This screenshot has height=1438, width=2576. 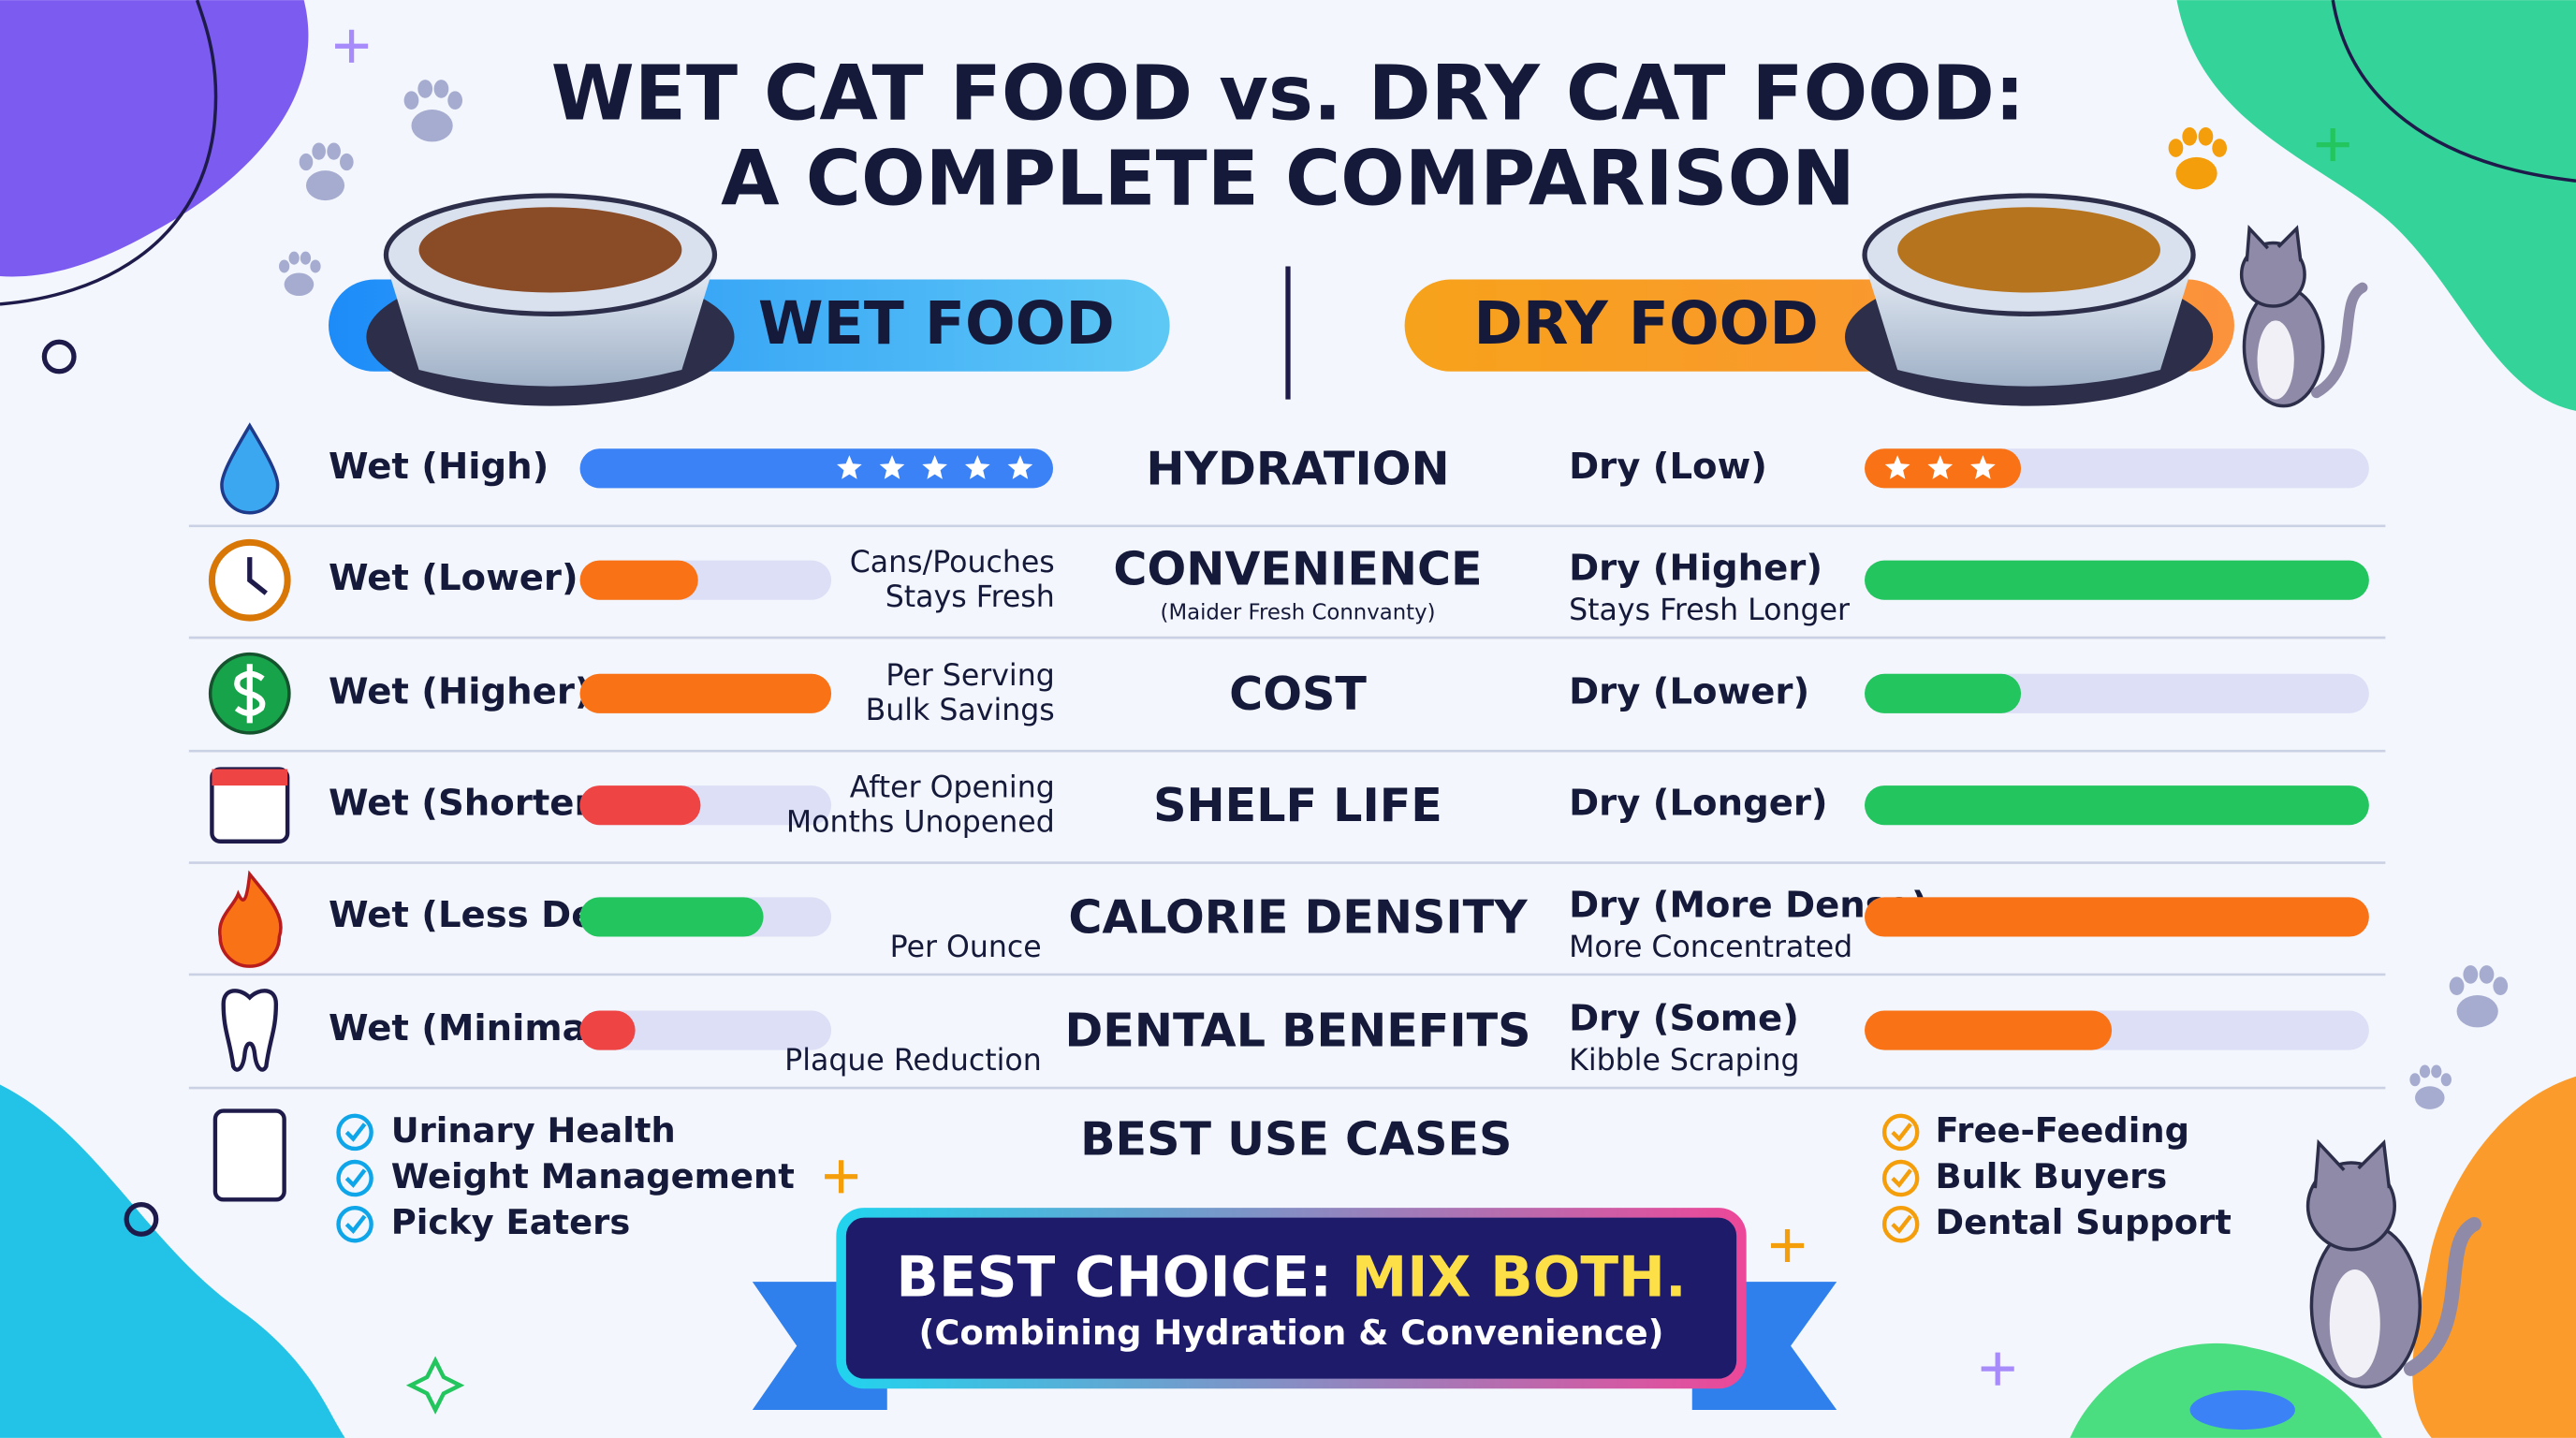 What do you see at coordinates (1290, 1333) in the screenshot?
I see `banner-subtitle: (Combining Hydration & Convenience)` at bounding box center [1290, 1333].